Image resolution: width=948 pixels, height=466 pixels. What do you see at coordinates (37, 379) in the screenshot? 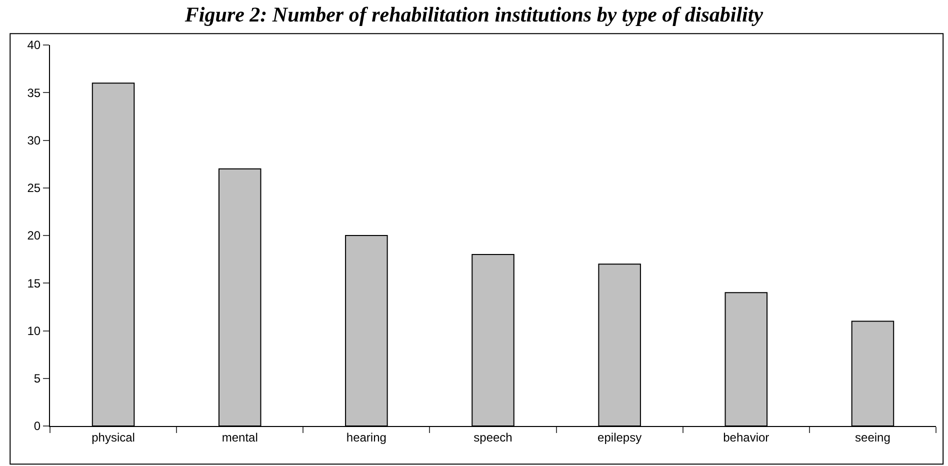
I see `y-tick-label: 5` at bounding box center [37, 379].